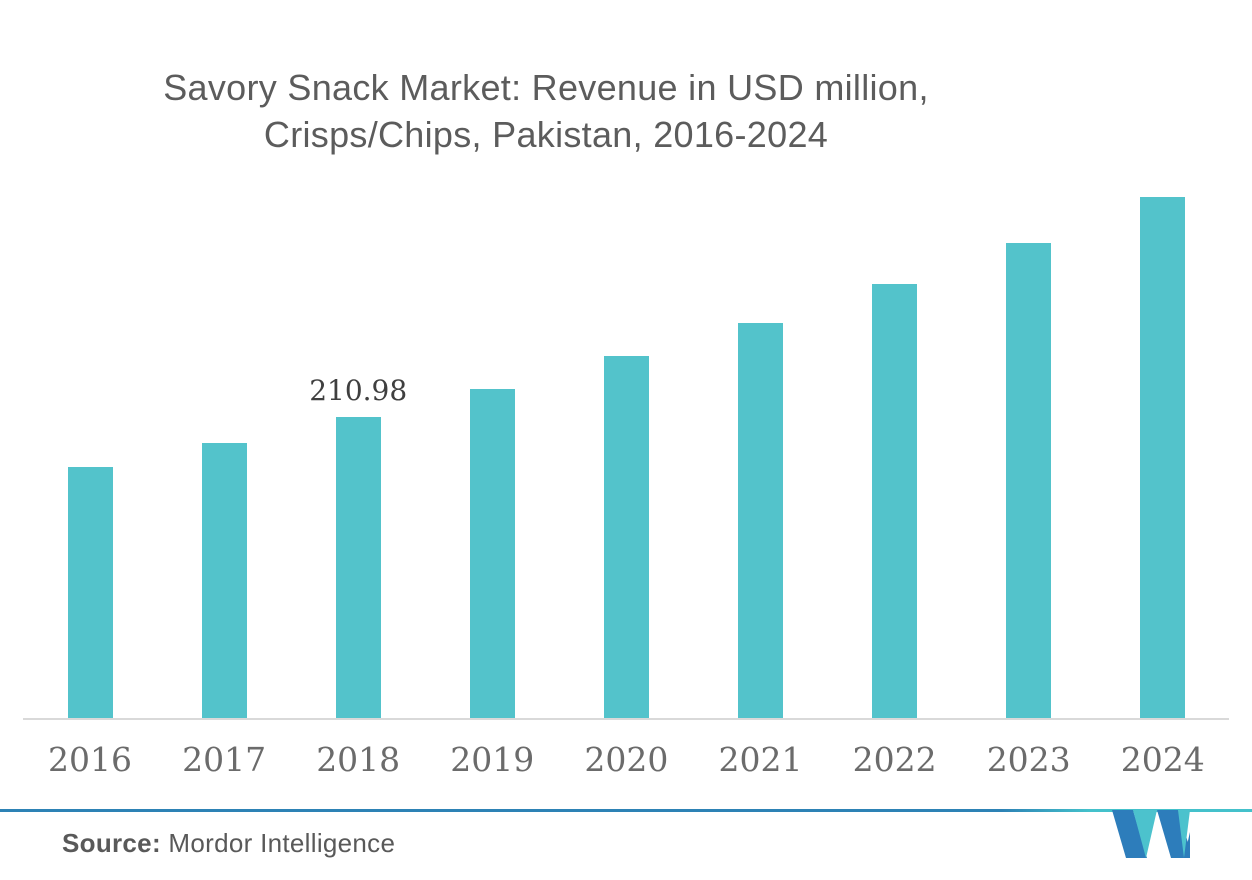 This screenshot has width=1252, height=880. What do you see at coordinates (1187, 845) in the screenshot?
I see `logo-blue-corner-triangle` at bounding box center [1187, 845].